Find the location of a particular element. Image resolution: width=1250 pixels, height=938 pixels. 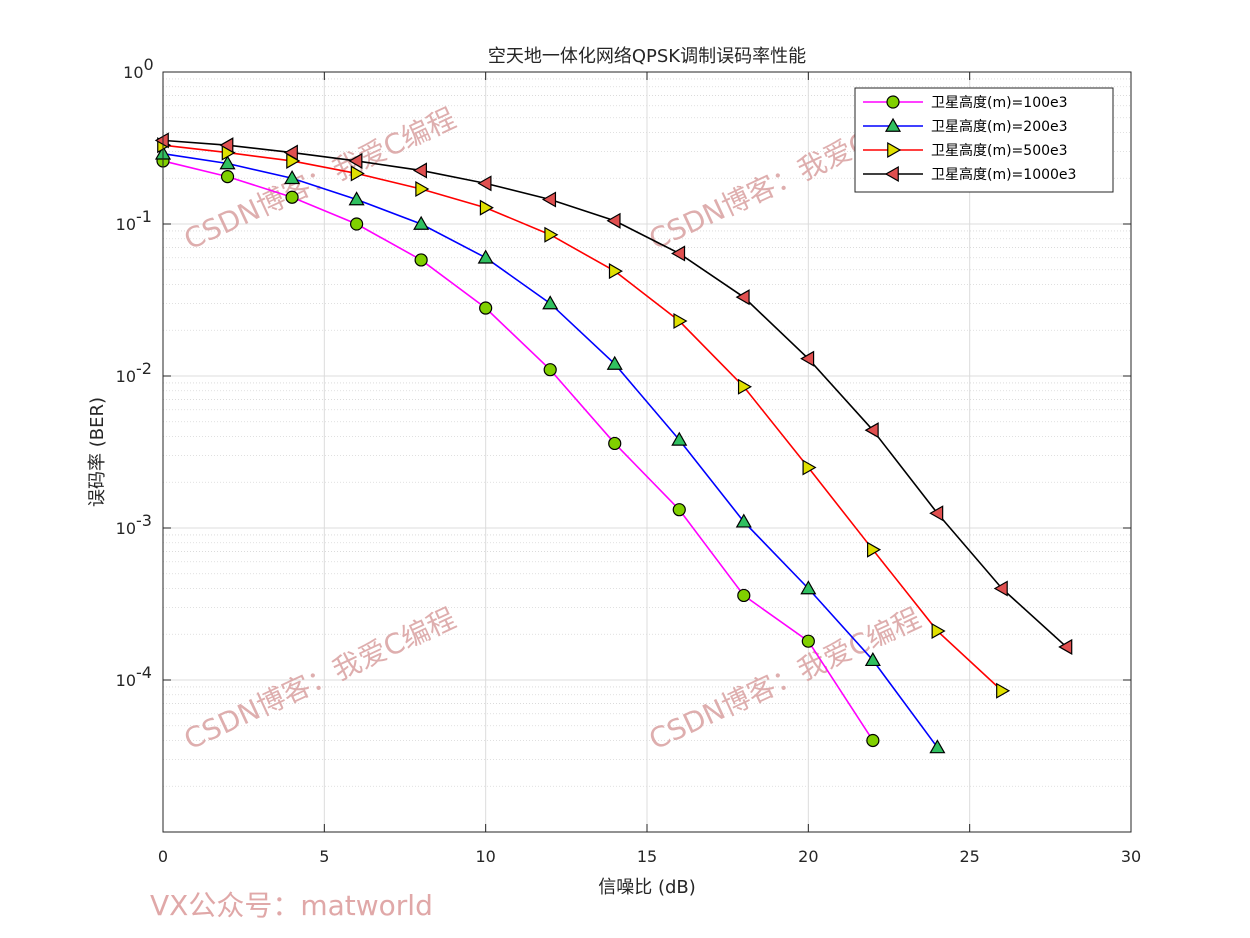

y-tick-label-exponent: 0 is located at coordinates (149, 64).